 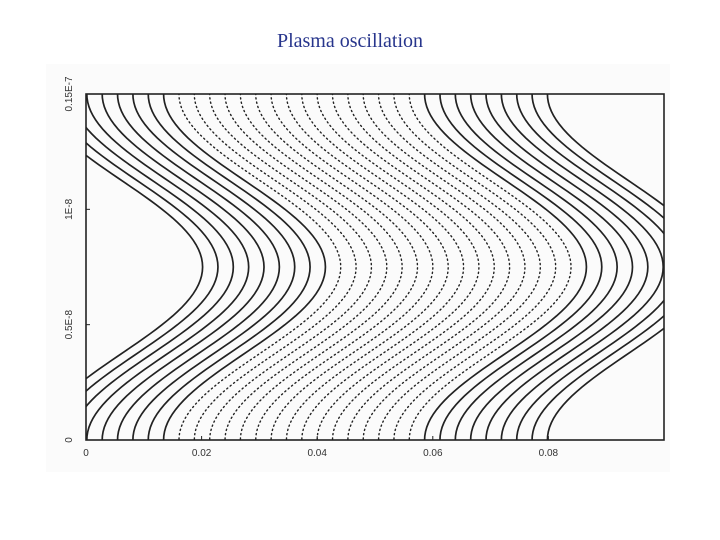 I want to click on x-tick-label-0: 0, so click(x=86, y=453).